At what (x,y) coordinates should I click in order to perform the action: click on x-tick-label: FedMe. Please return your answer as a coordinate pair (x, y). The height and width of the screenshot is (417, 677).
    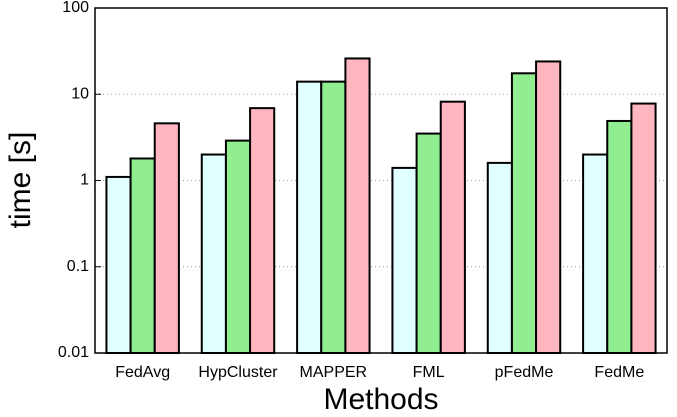
    Looking at the image, I should click on (619, 372).